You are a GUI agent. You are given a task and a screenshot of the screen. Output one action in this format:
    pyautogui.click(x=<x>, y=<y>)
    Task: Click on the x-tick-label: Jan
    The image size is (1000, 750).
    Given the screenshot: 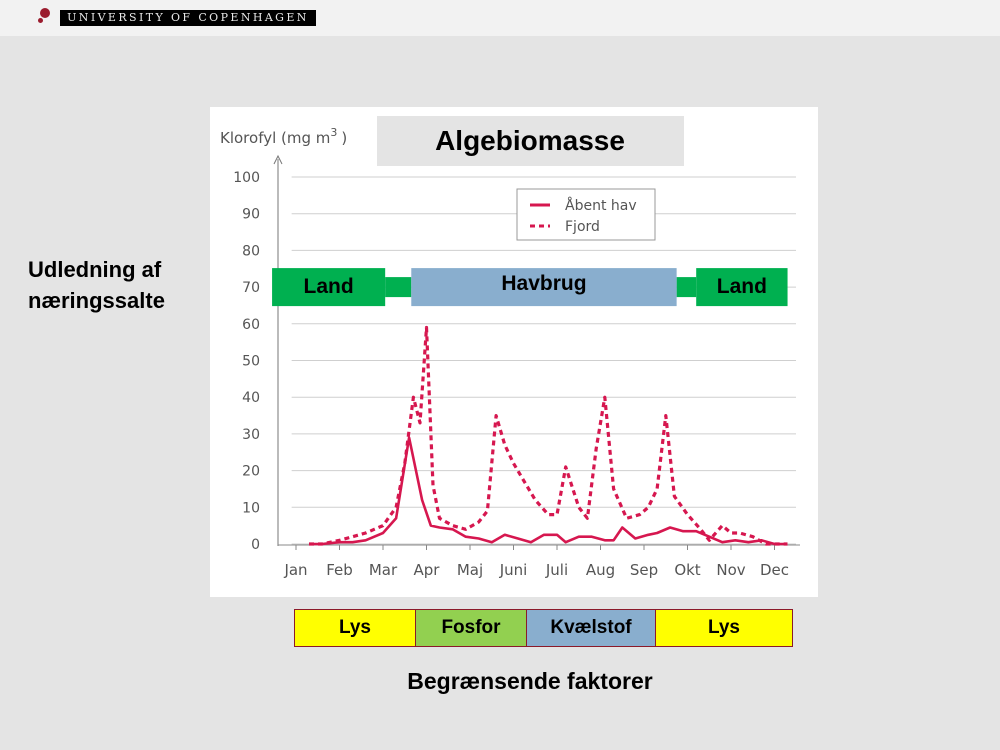 What is the action you would take?
    pyautogui.click(x=295, y=570)
    